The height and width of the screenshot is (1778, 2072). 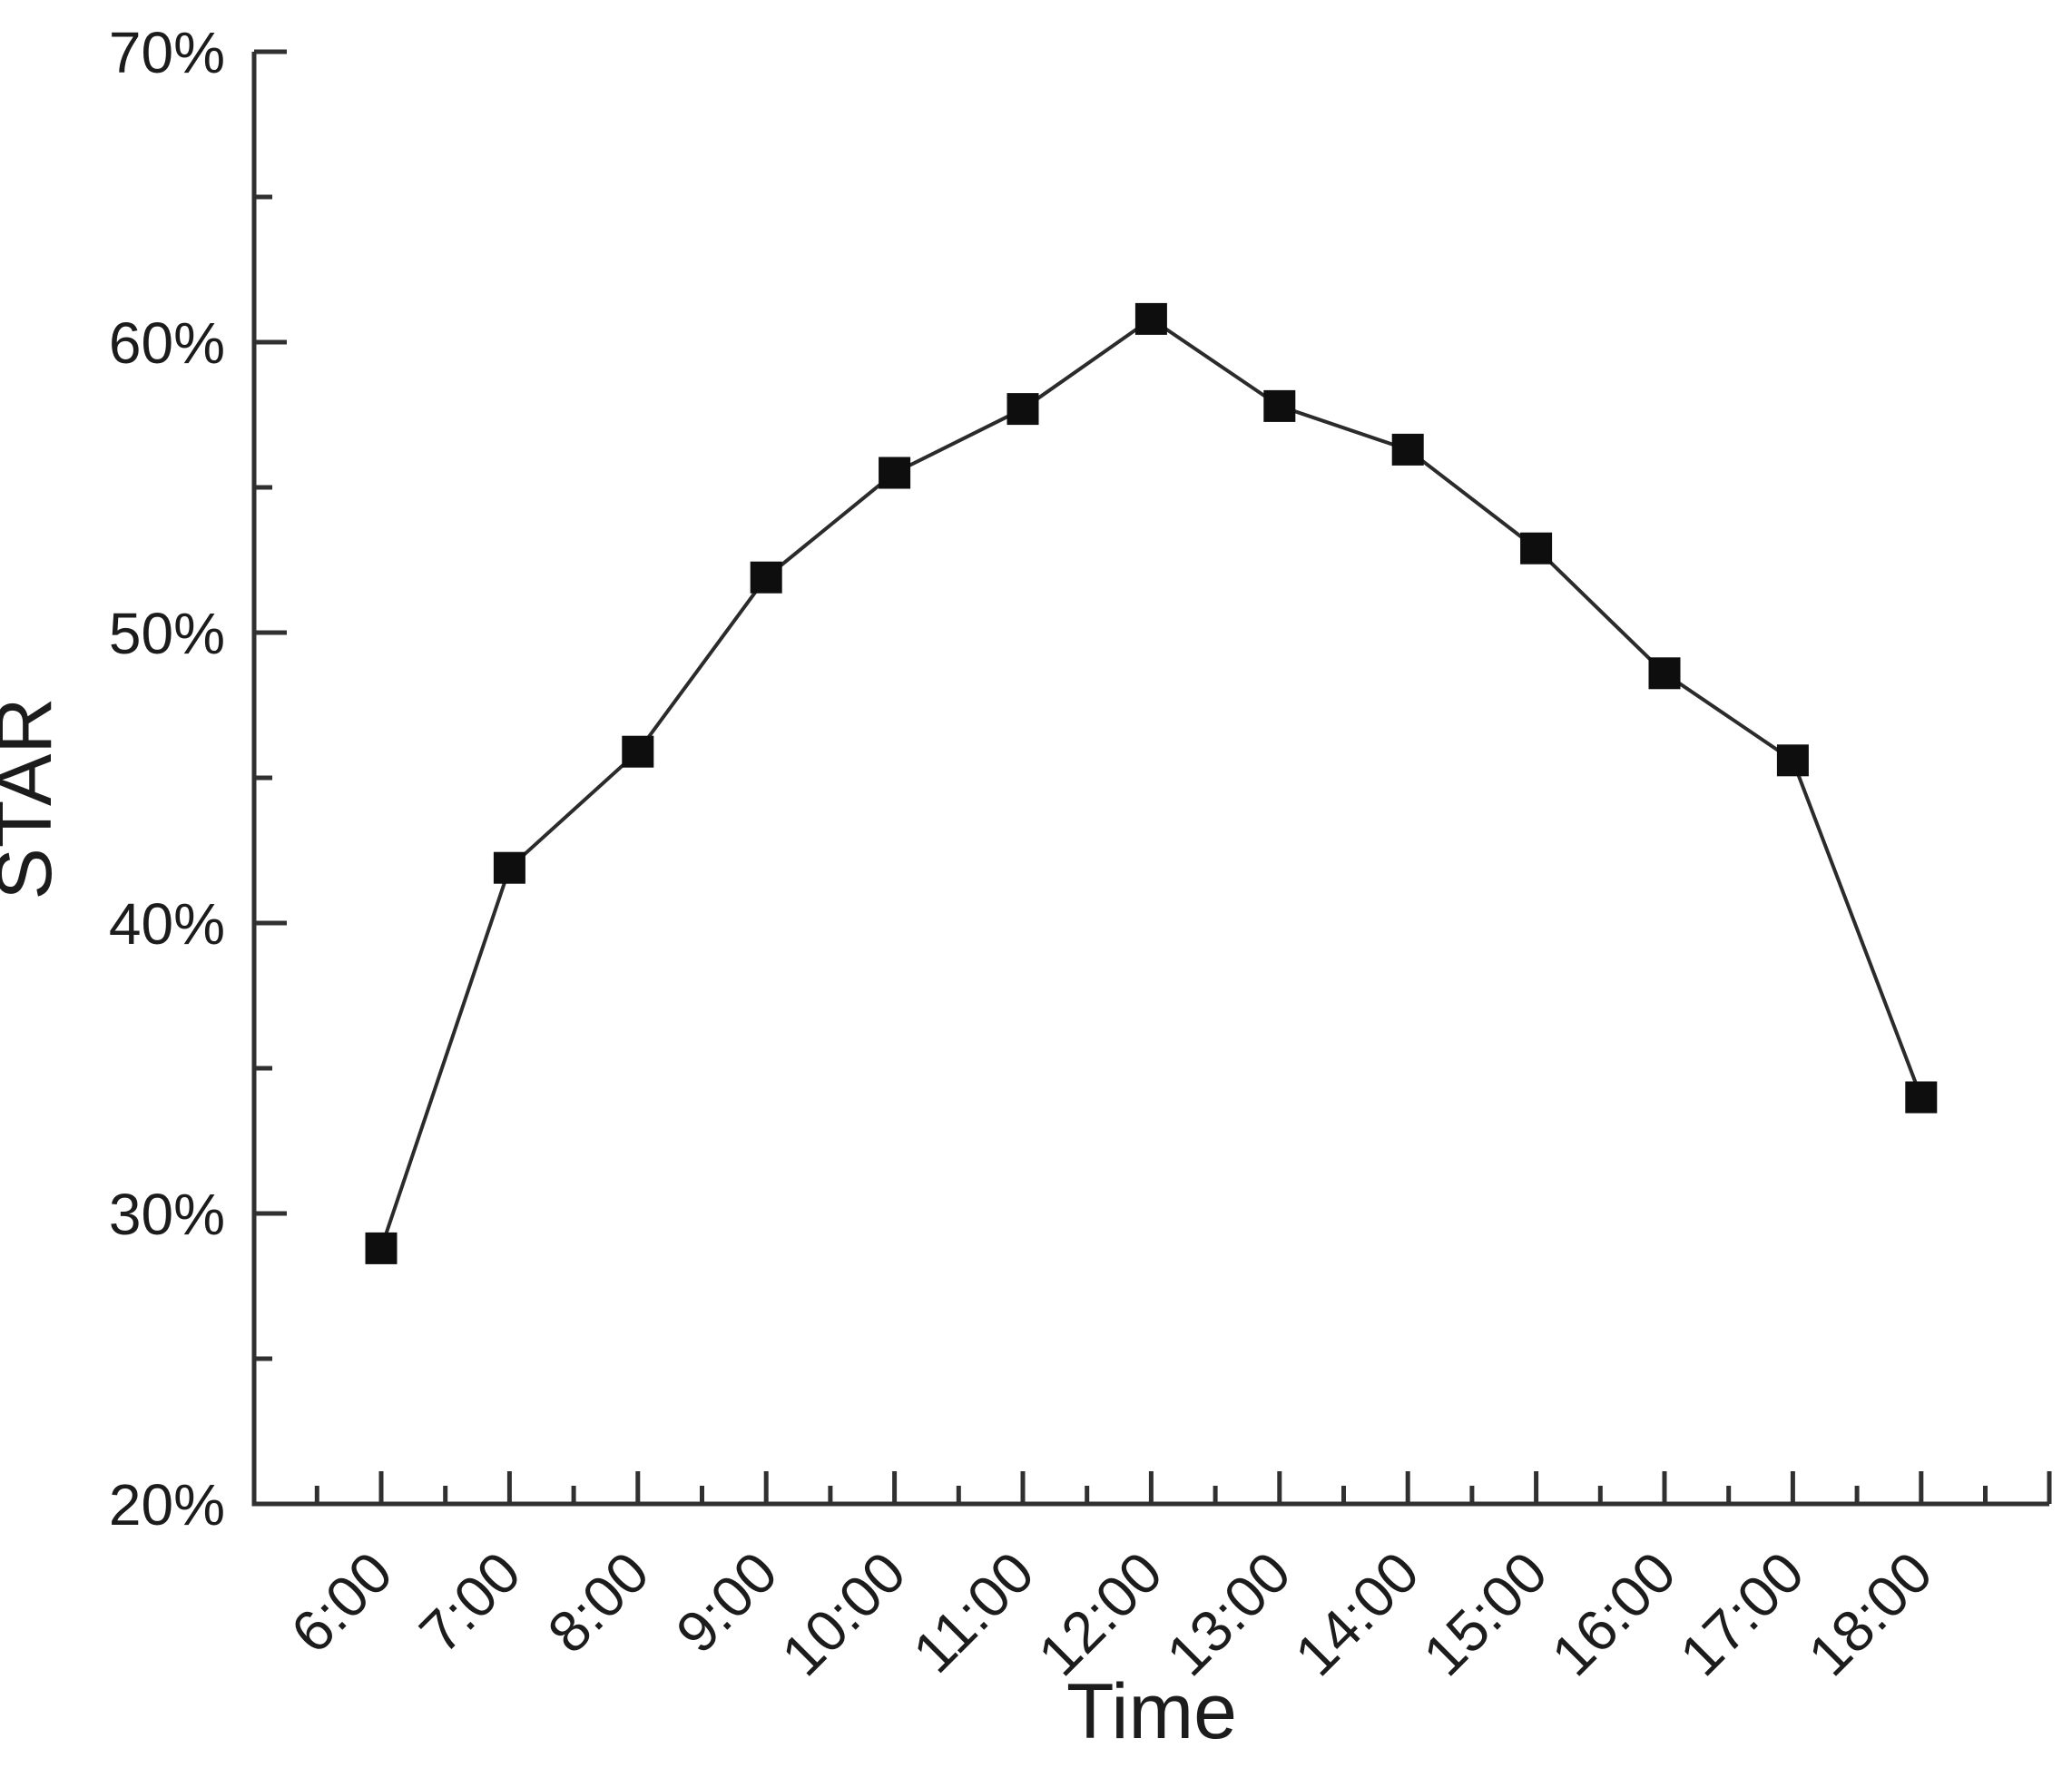 I want to click on y-axis-minor-ticks, so click(x=263, y=777).